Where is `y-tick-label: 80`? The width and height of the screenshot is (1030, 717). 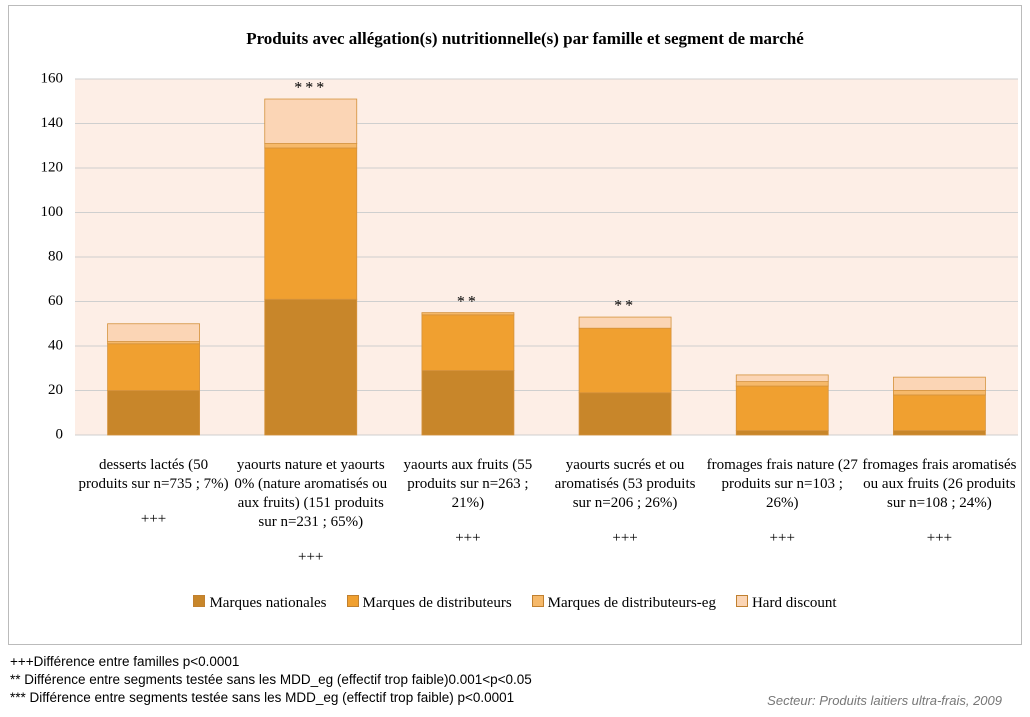 y-tick-label: 80 is located at coordinates (55, 256).